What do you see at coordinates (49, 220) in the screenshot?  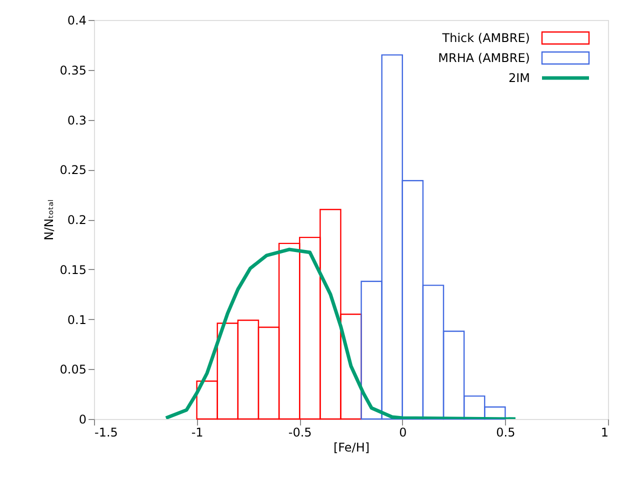 I see `y-axis-title: N/Nₜₒₜₐₗ` at bounding box center [49, 220].